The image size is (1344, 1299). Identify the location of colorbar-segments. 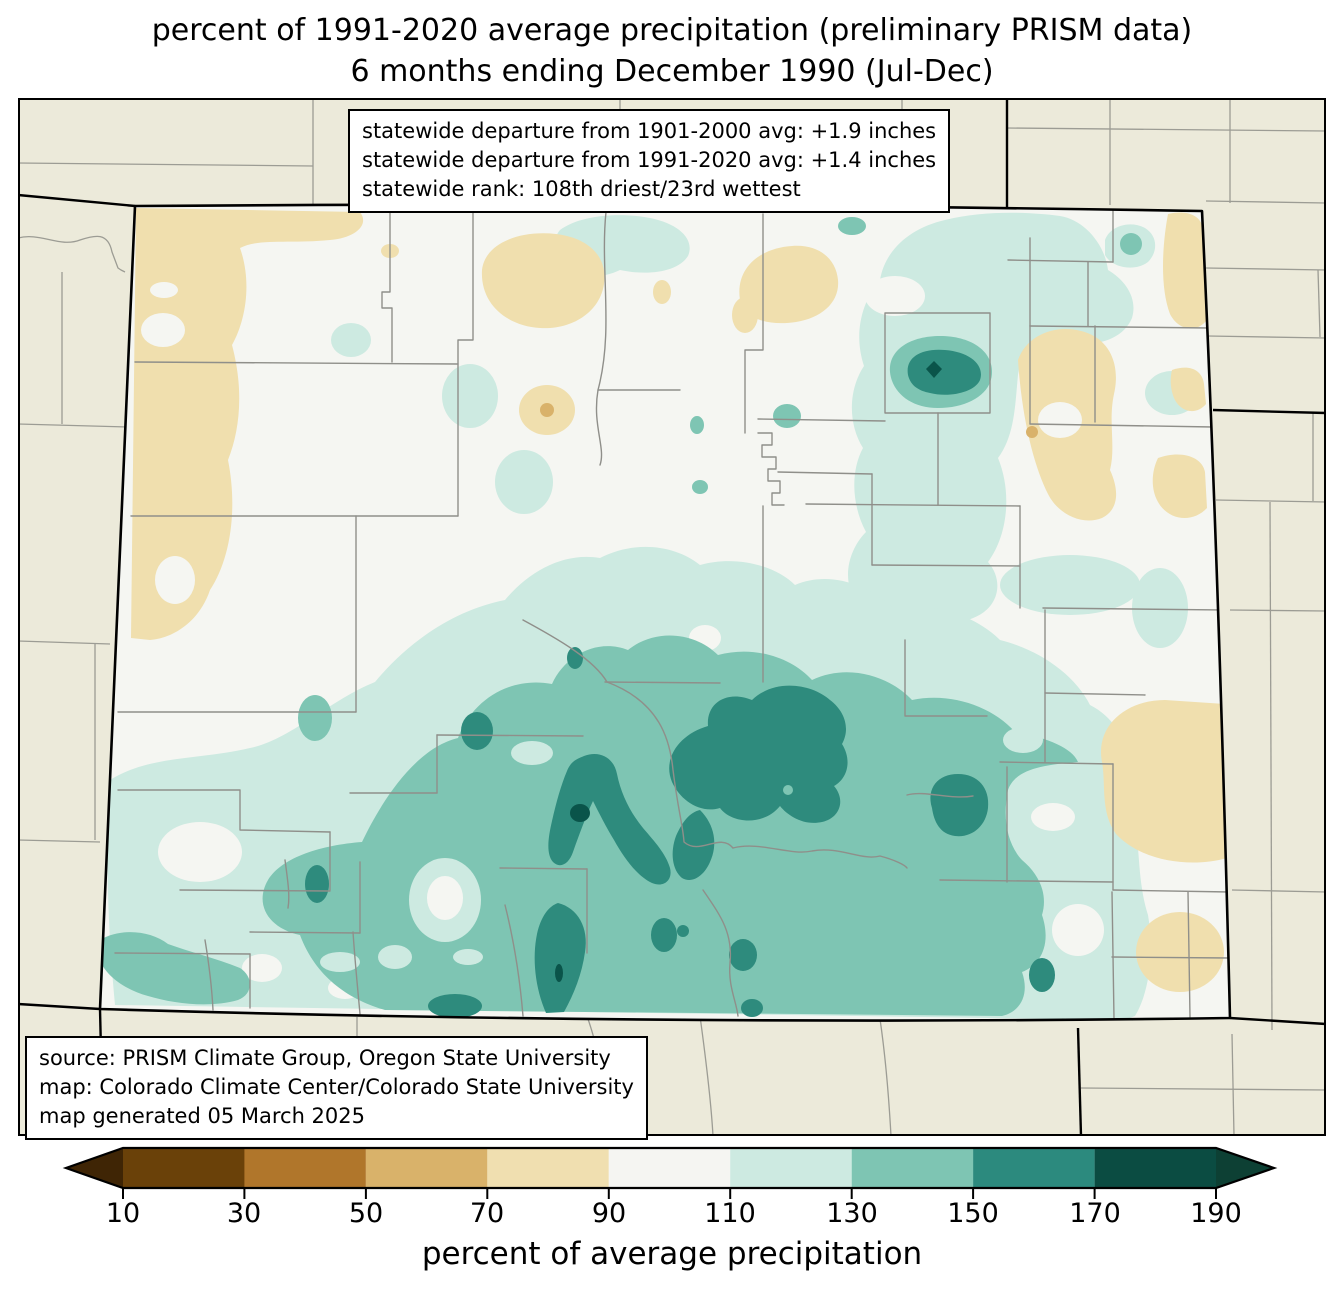
(670, 1168).